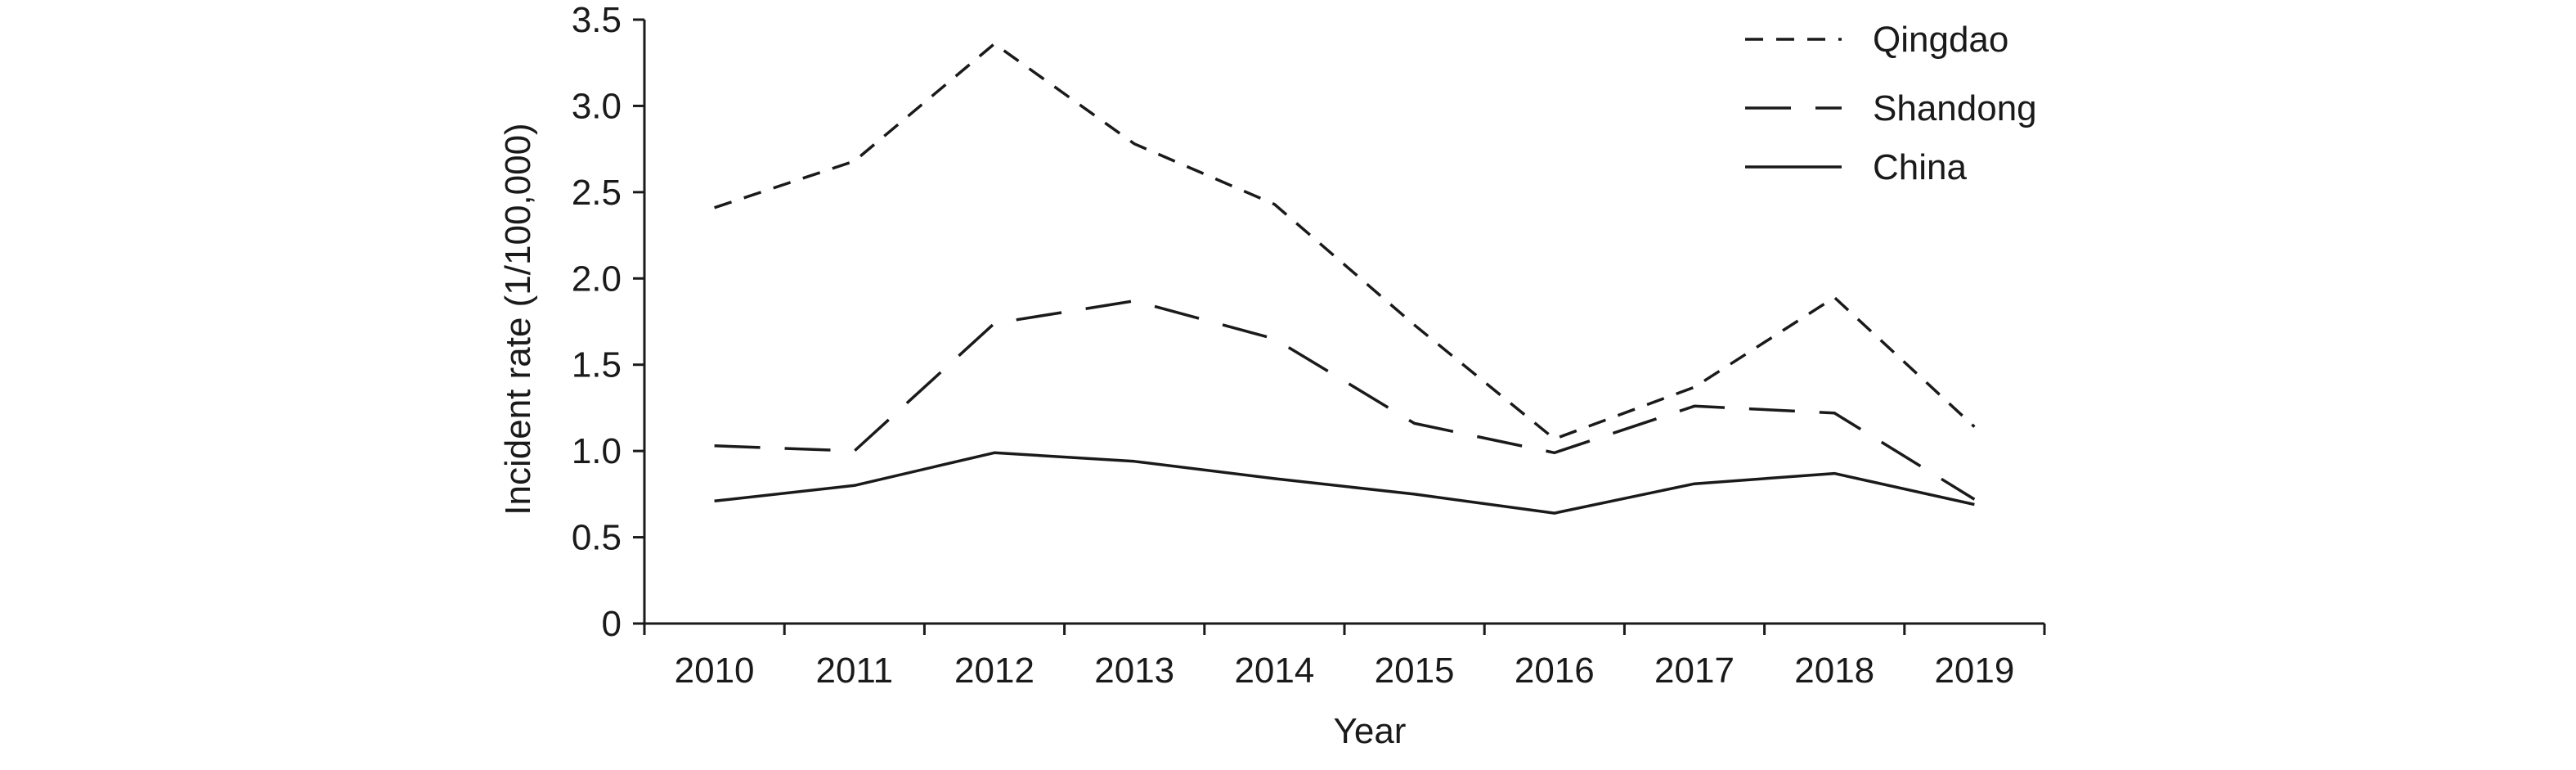  What do you see at coordinates (597, 538) in the screenshot?
I see `y-tick-label: 0.5` at bounding box center [597, 538].